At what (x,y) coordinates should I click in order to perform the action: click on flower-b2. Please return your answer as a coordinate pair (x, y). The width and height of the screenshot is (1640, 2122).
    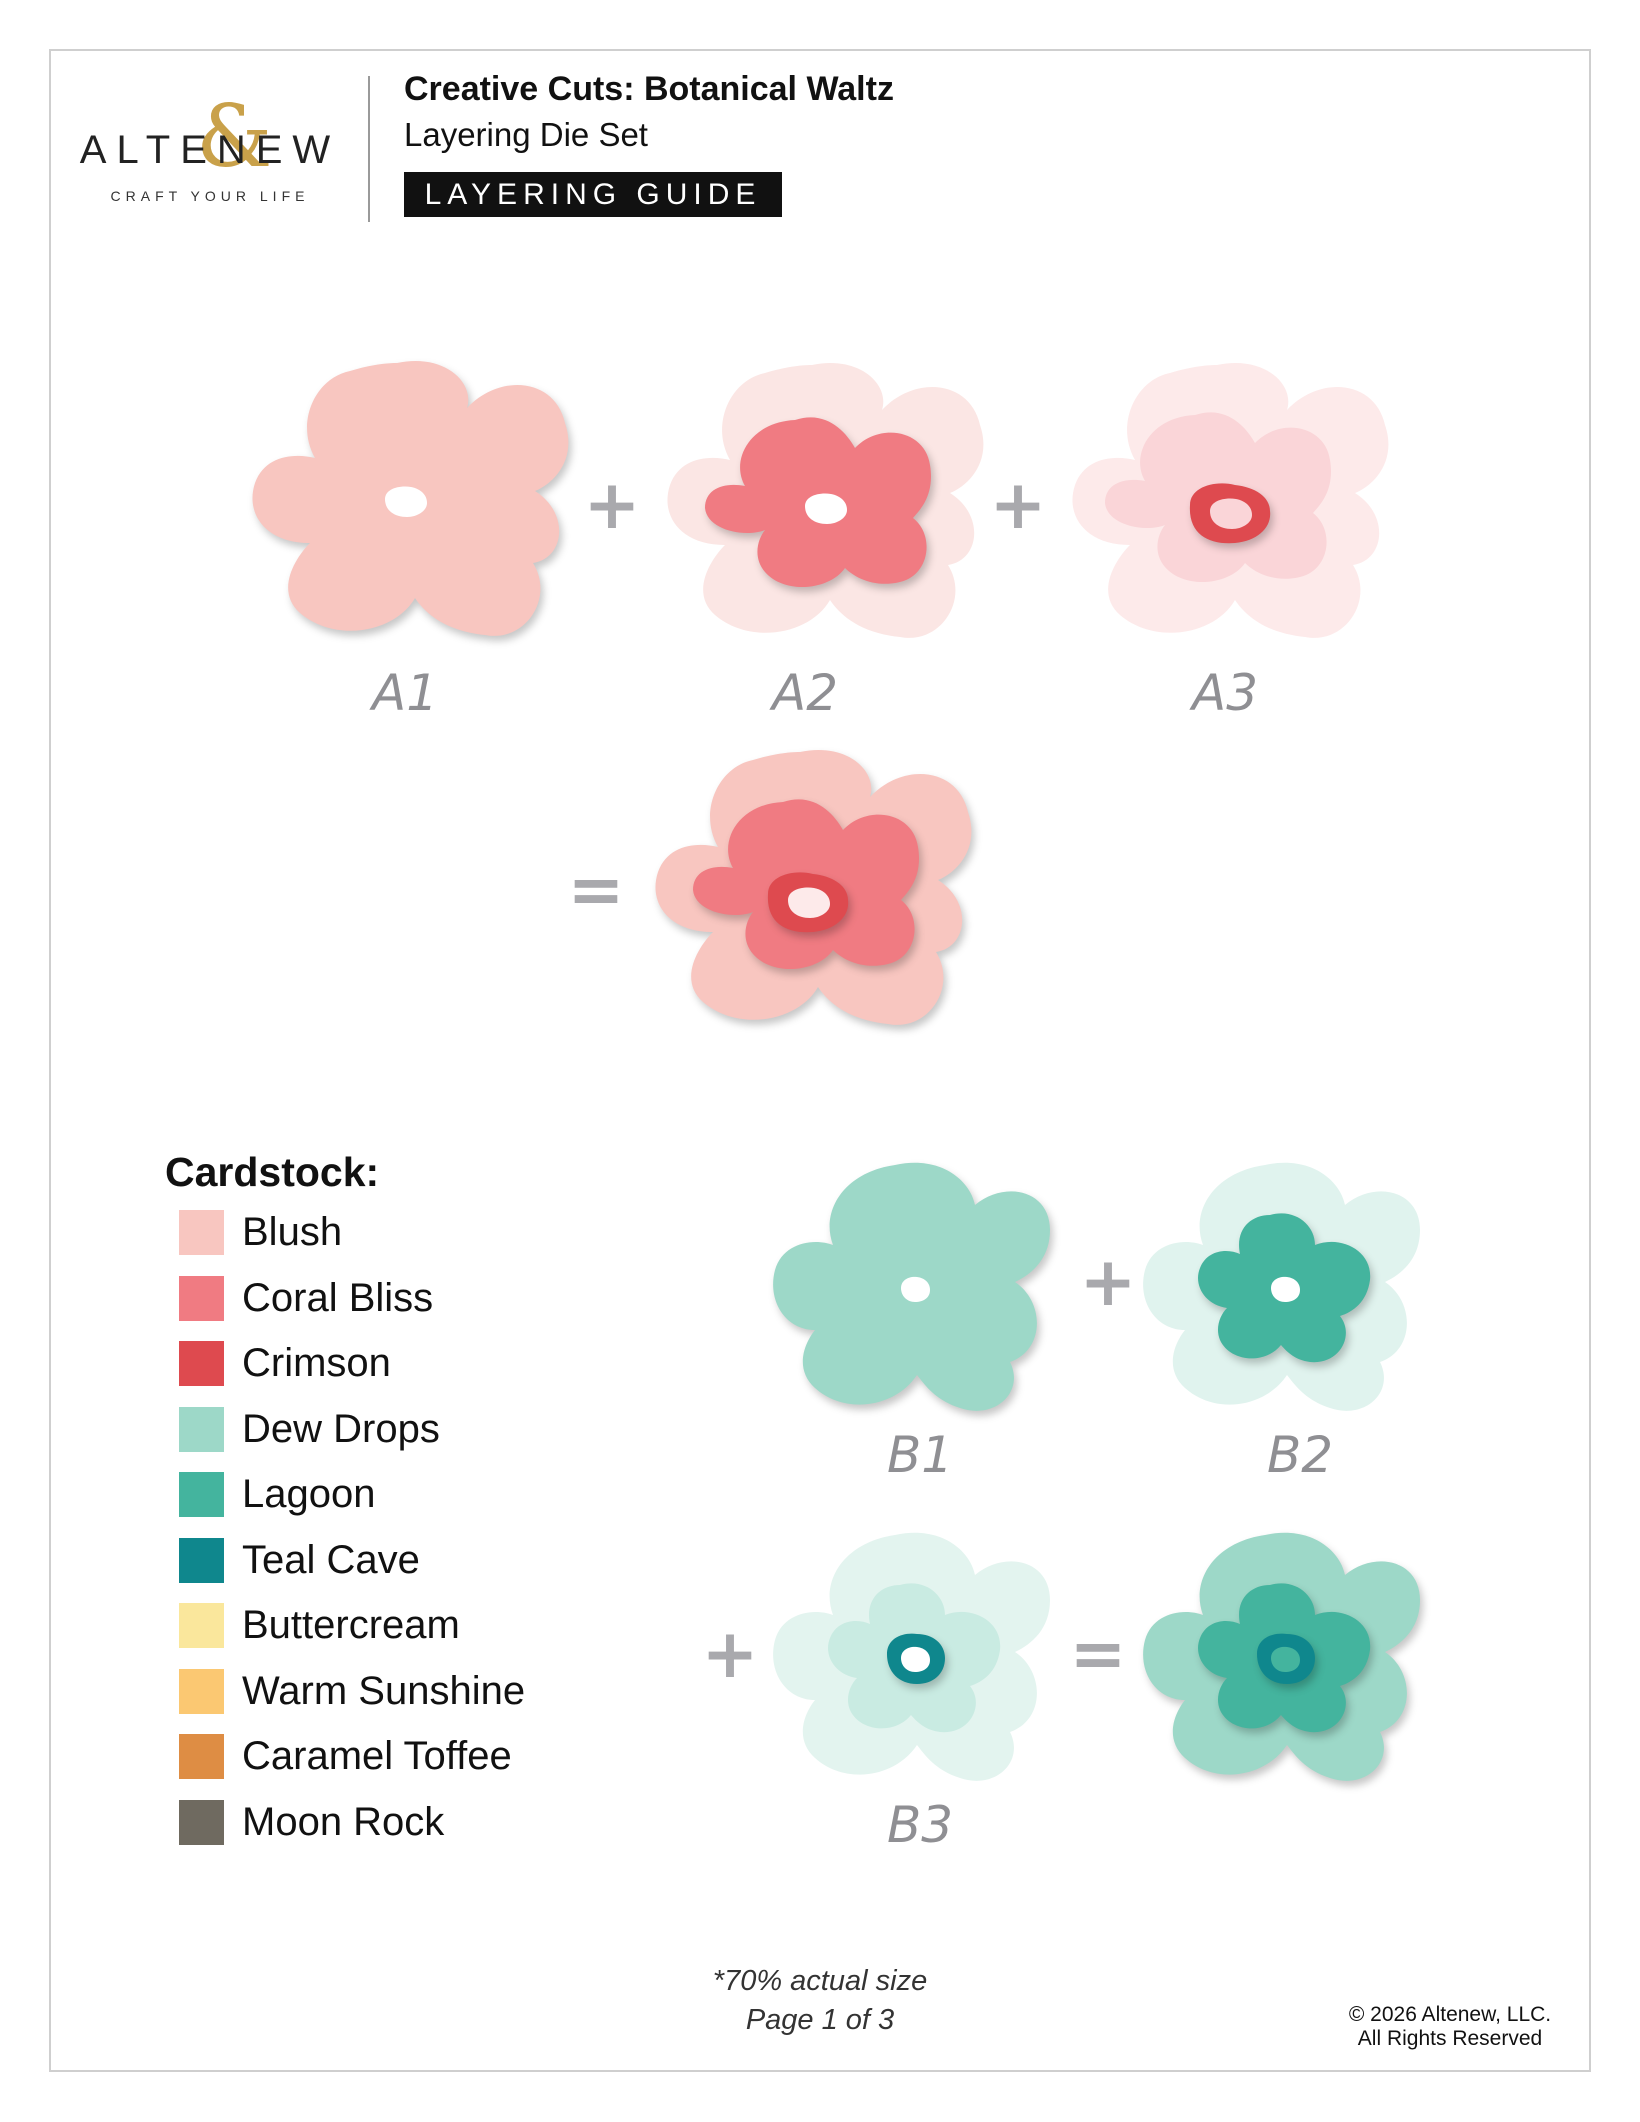
    Looking at the image, I should click on (1281, 1286).